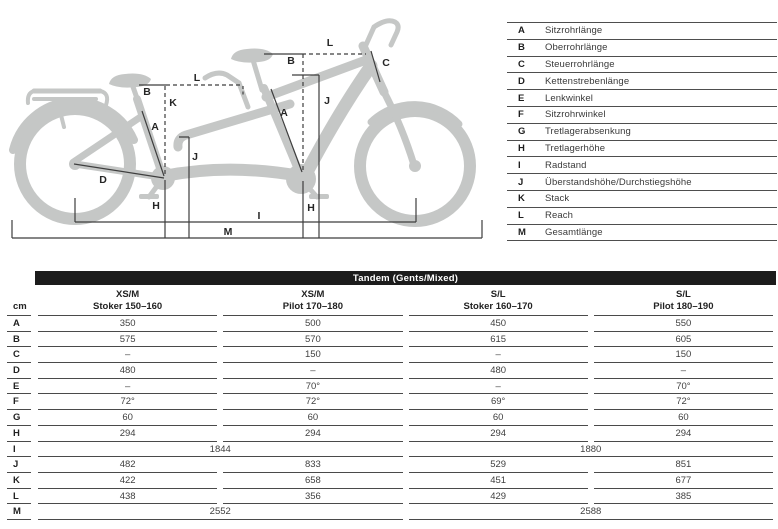  Describe the element at coordinates (683, 306) in the screenshot. I see `column-rider: Pilot 180–190` at that location.